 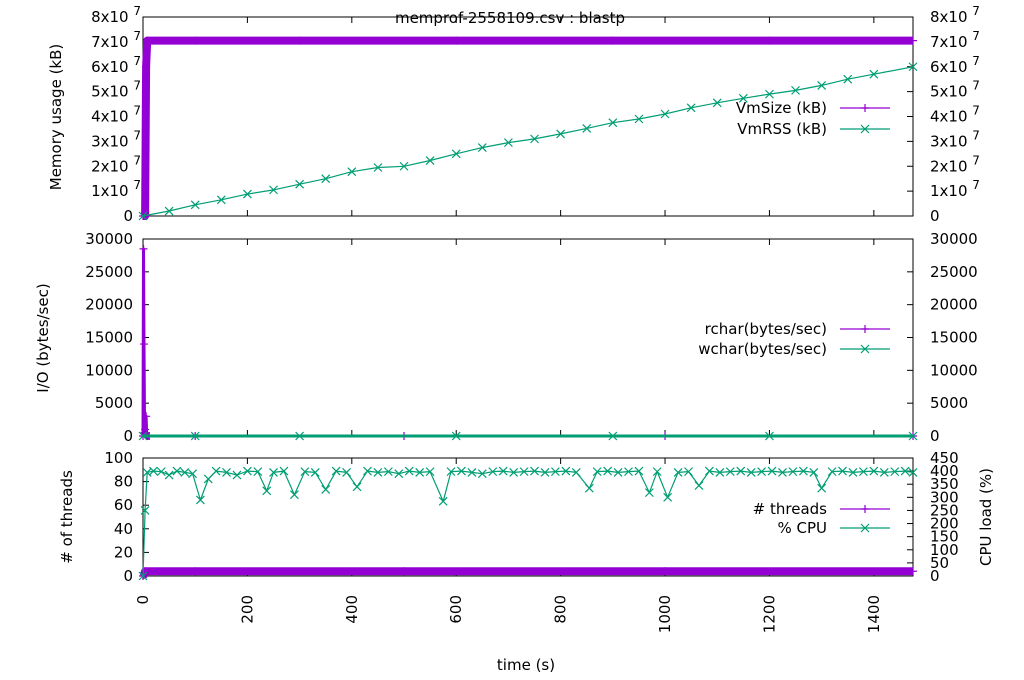 I want to click on threads-legend-label: % CPU, so click(x=802, y=528).